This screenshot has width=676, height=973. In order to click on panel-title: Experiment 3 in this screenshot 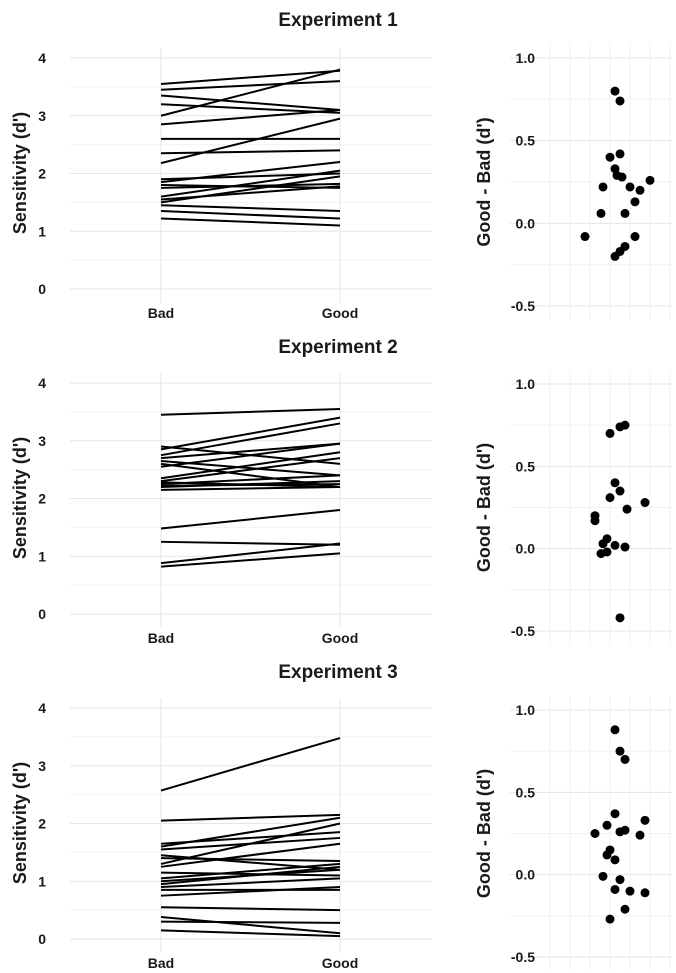, I will do `click(337, 672)`.